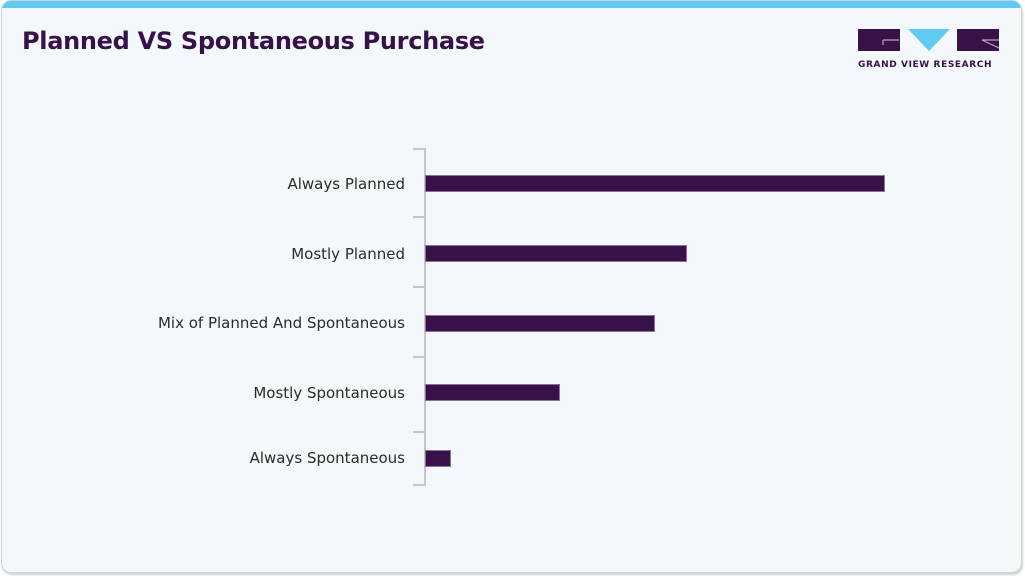  I want to click on bar-always-spontaneous, so click(438, 458).